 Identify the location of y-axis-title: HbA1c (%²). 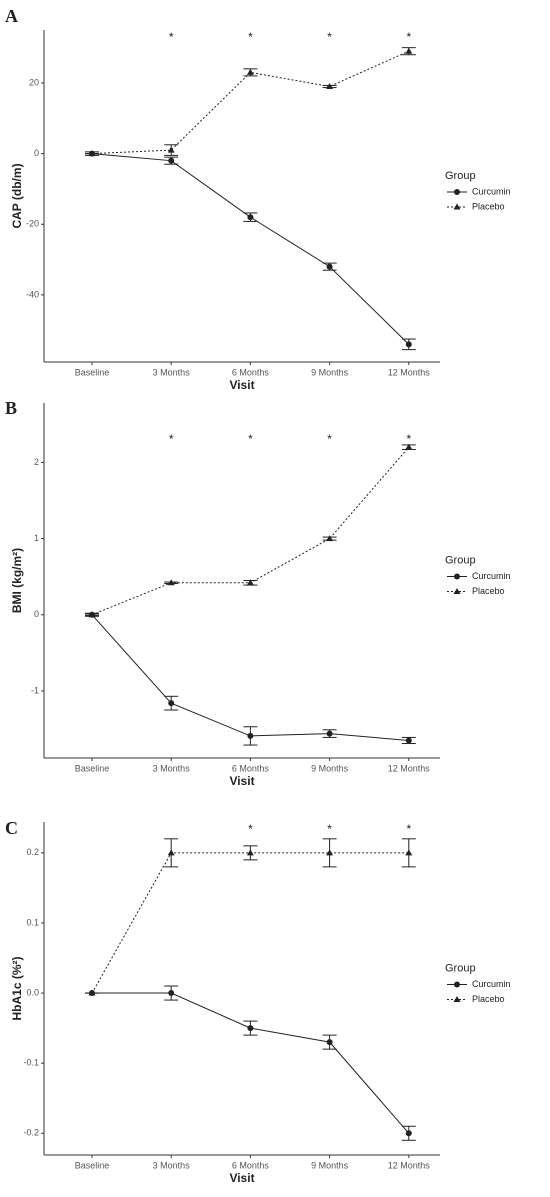
(17, 988).